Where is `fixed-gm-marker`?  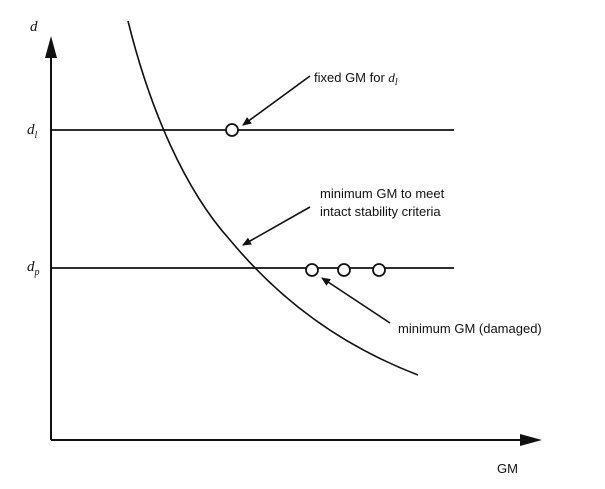 fixed-gm-marker is located at coordinates (232, 130).